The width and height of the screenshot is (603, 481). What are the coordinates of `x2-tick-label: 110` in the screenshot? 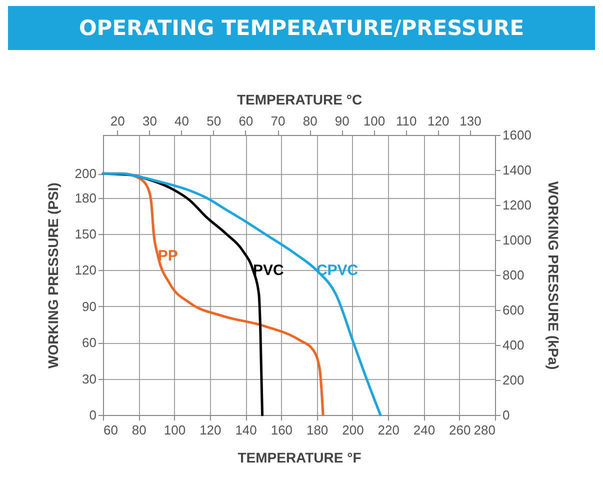 It's located at (406, 121).